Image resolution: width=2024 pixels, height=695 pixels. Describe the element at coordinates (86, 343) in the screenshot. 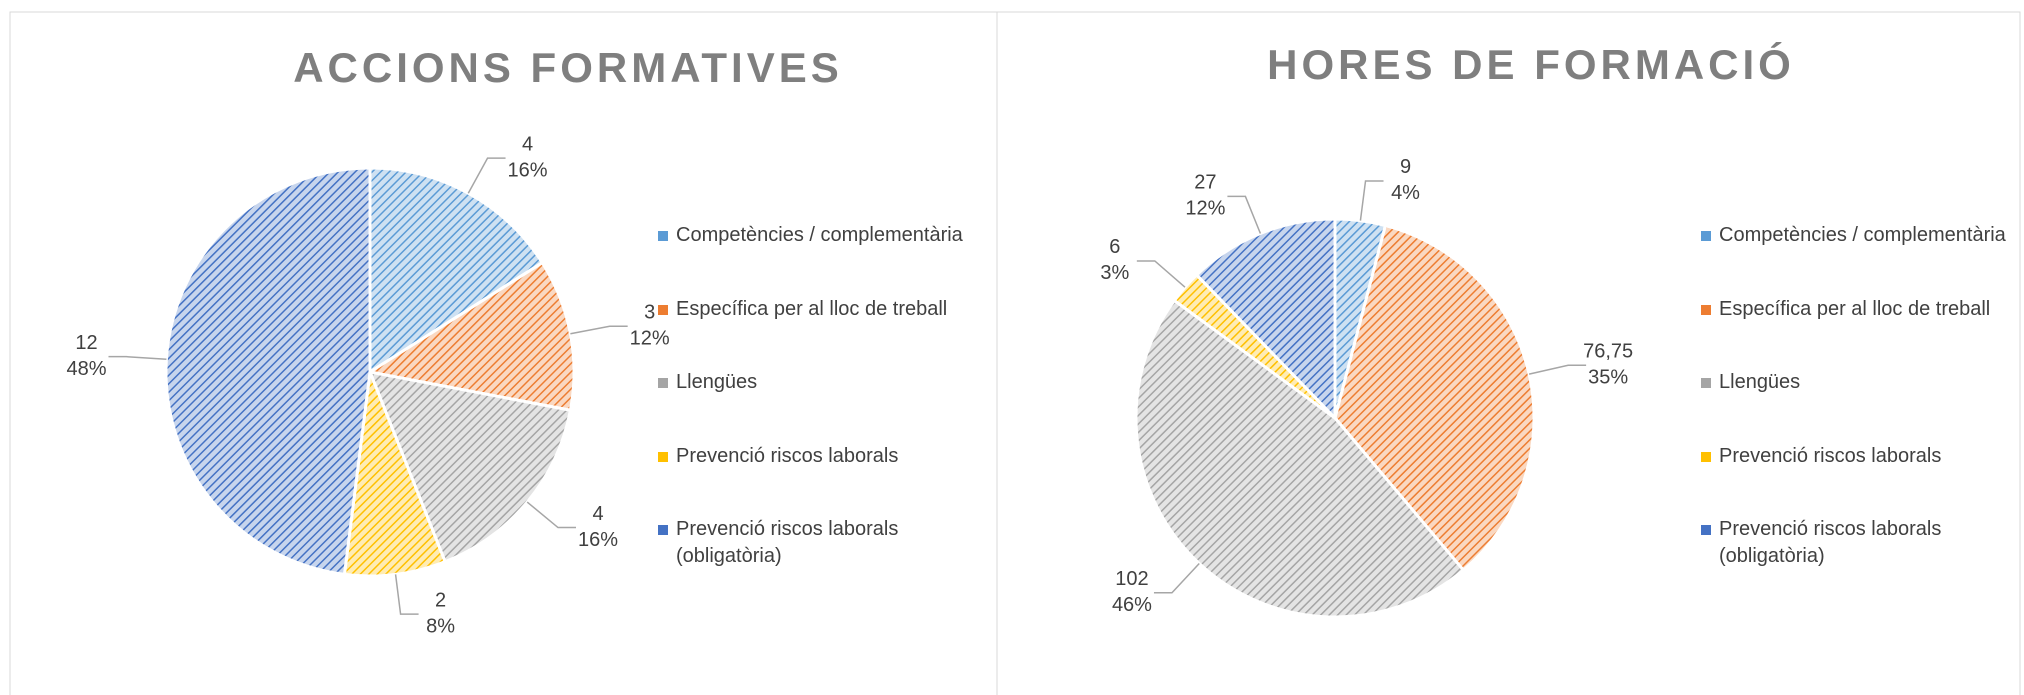

I see `data-label: 12` at that location.